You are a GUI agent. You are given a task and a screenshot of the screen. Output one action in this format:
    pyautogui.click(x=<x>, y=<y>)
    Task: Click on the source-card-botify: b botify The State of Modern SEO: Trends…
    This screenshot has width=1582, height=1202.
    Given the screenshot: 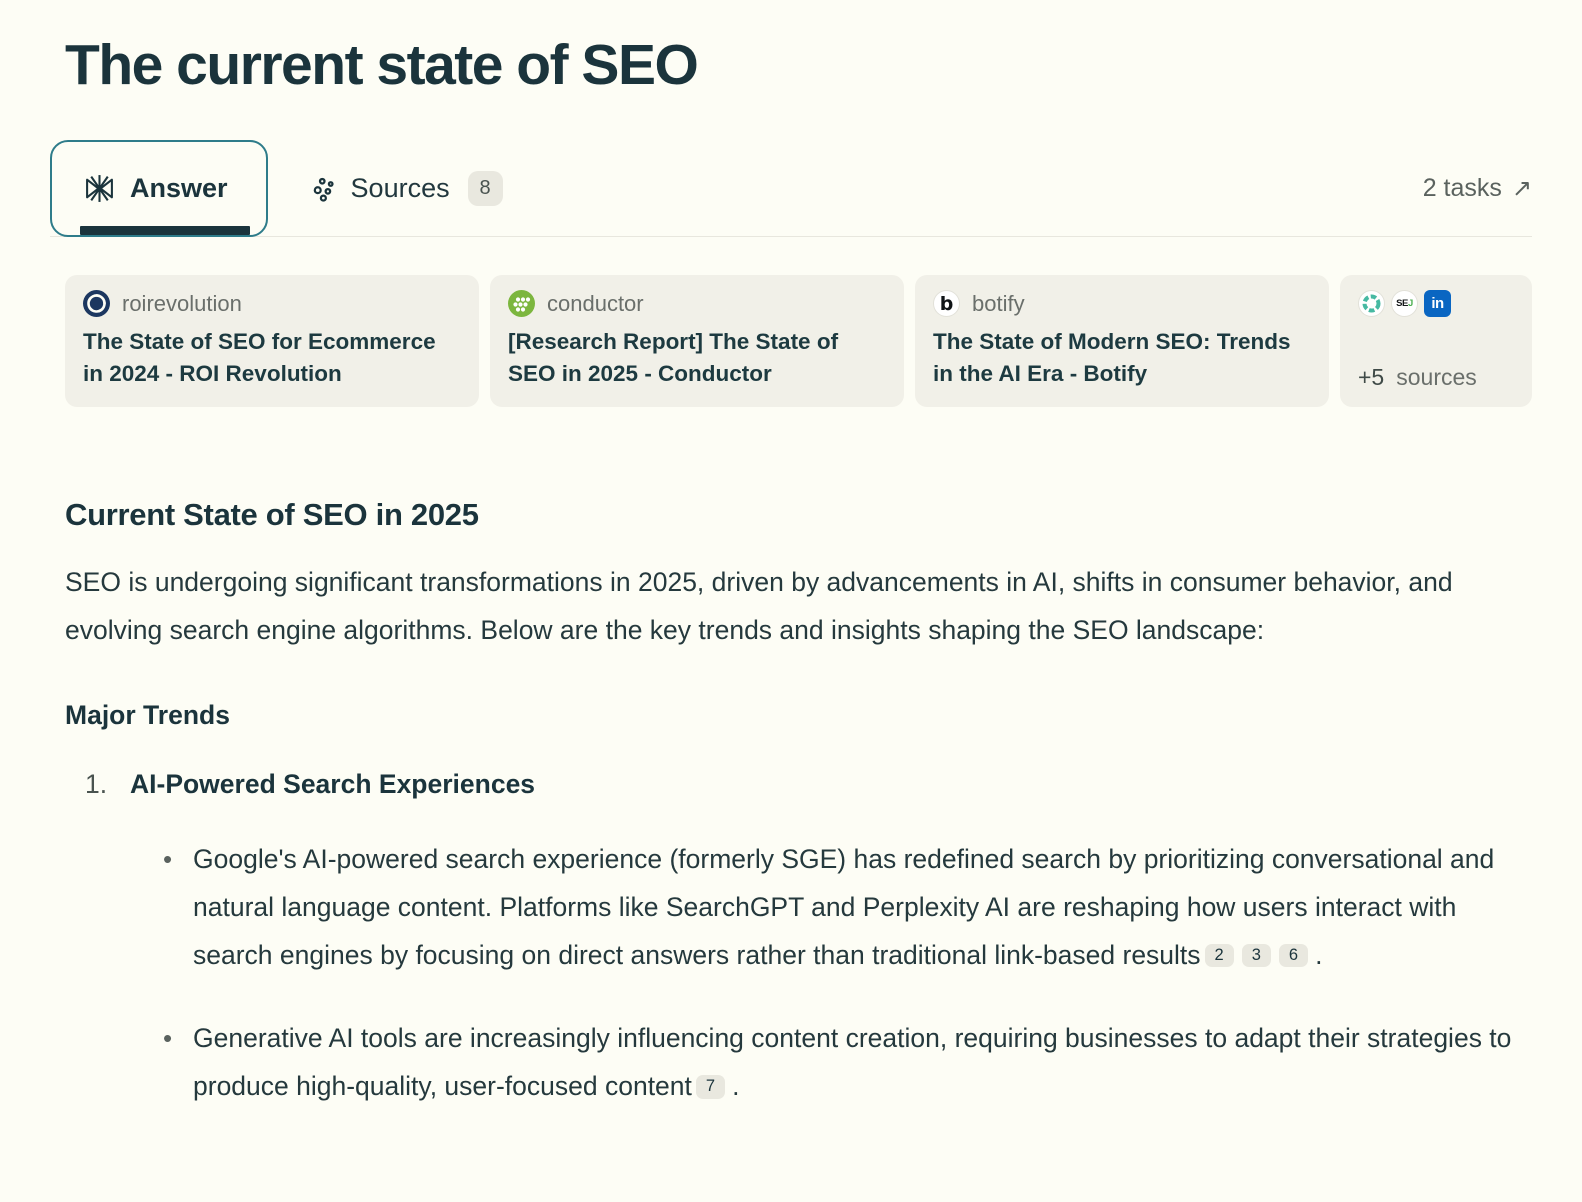 What is the action you would take?
    pyautogui.click(x=1122, y=341)
    